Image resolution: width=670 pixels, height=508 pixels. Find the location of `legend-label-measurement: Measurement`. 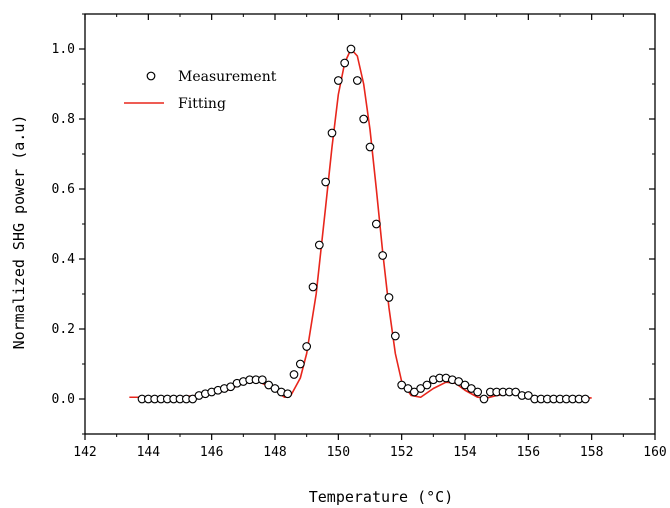

legend-label-measurement: Measurement is located at coordinates (227, 77).